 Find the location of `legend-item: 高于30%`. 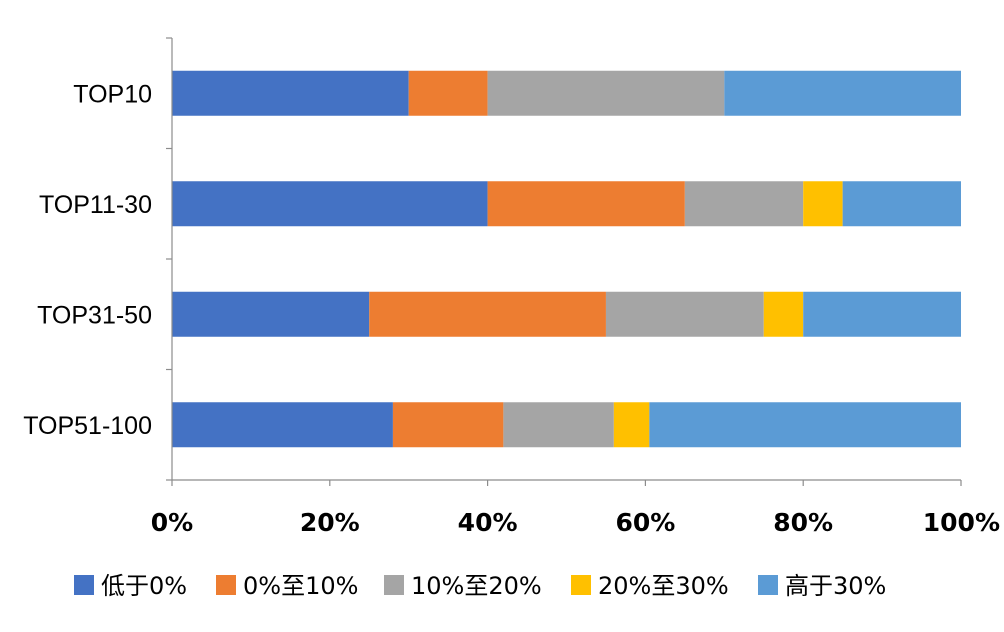

legend-item: 高于30% is located at coordinates (822, 586).